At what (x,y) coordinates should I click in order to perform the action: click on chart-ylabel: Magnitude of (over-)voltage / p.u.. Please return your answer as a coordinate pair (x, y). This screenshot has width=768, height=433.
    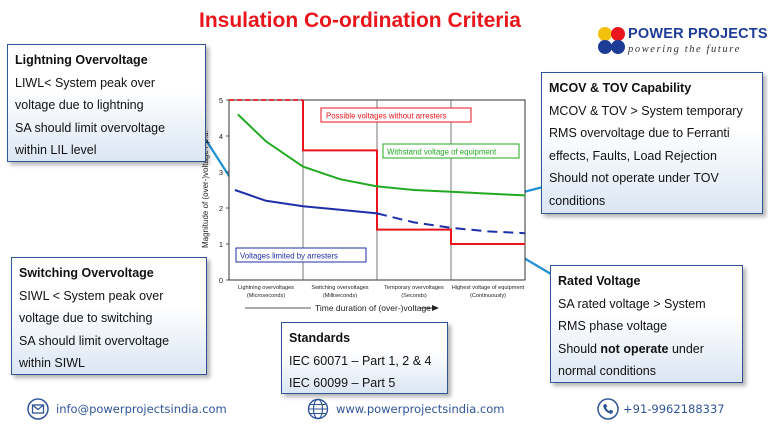
    Looking at the image, I should click on (205, 189).